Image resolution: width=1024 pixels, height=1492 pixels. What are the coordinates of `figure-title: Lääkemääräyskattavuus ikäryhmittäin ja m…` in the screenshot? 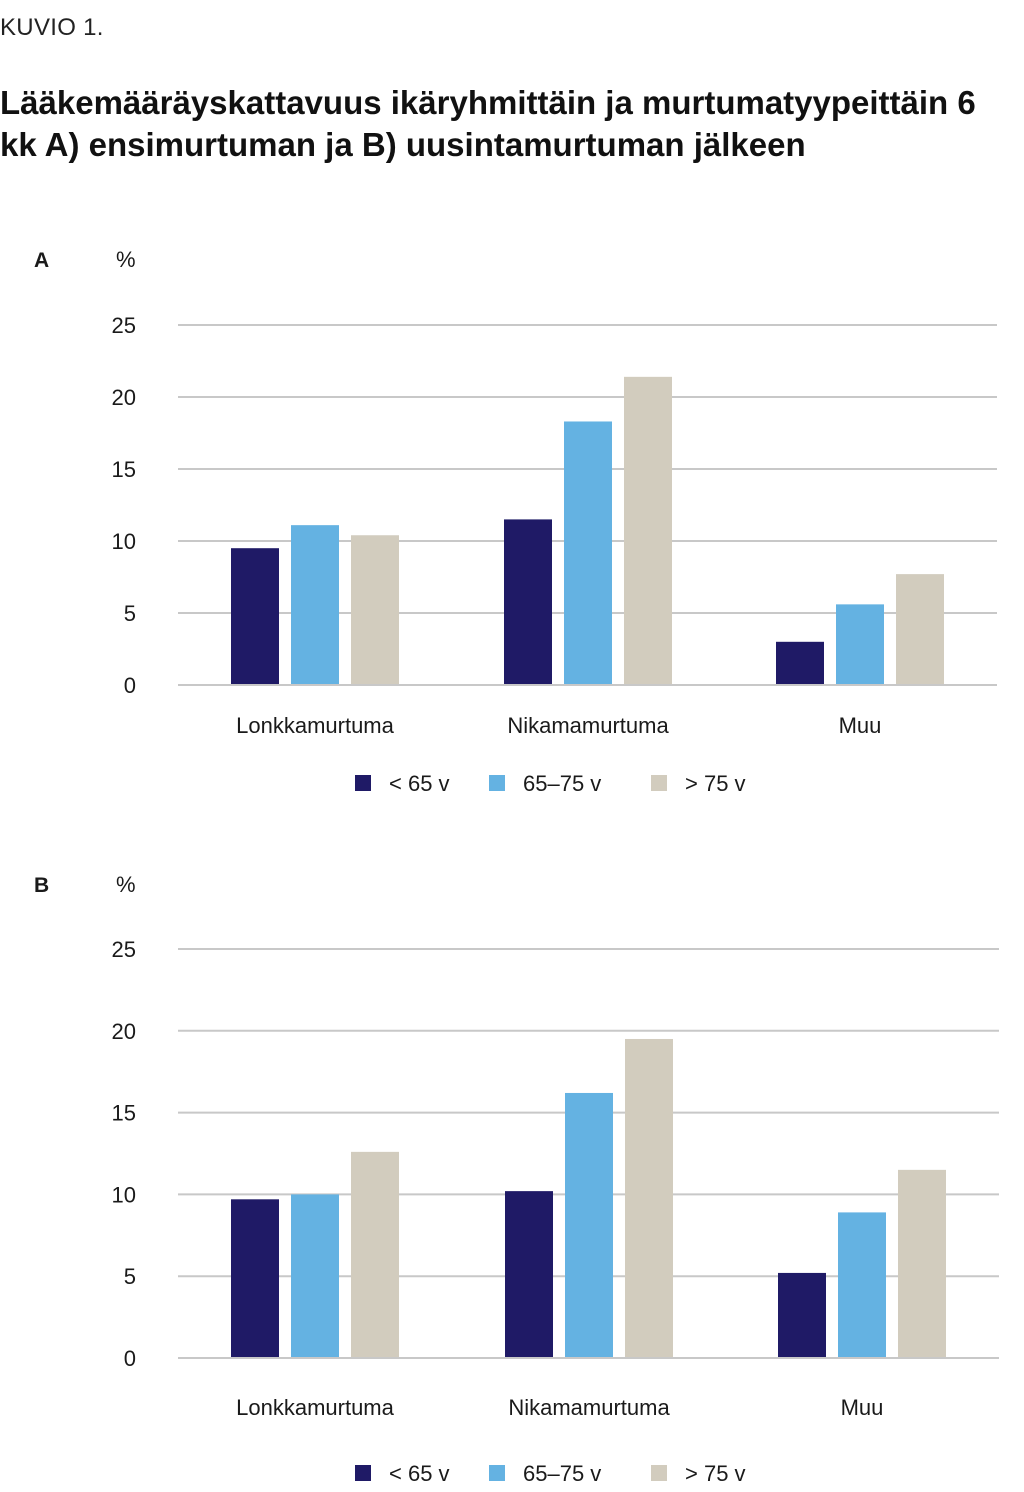 It's located at (488, 123).